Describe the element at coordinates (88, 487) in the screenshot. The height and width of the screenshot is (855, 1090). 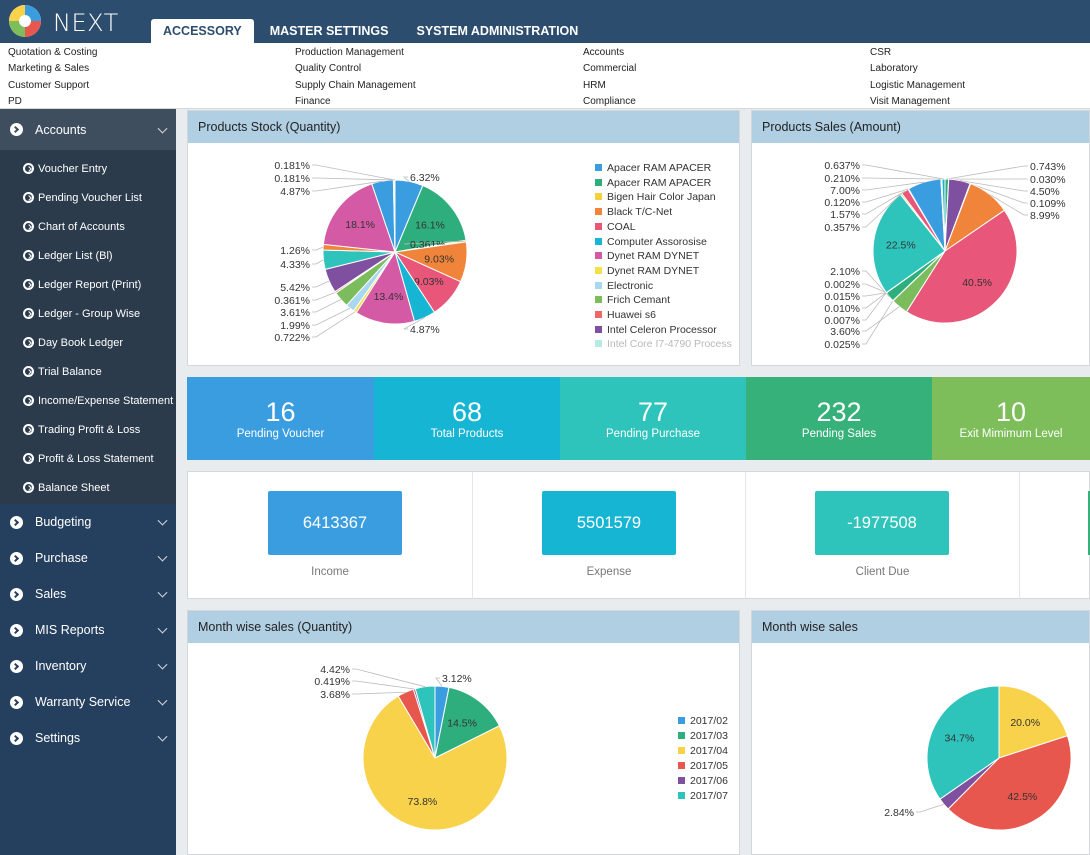
I see `sidebar-item-balance-sheet: Balance Sheet` at that location.